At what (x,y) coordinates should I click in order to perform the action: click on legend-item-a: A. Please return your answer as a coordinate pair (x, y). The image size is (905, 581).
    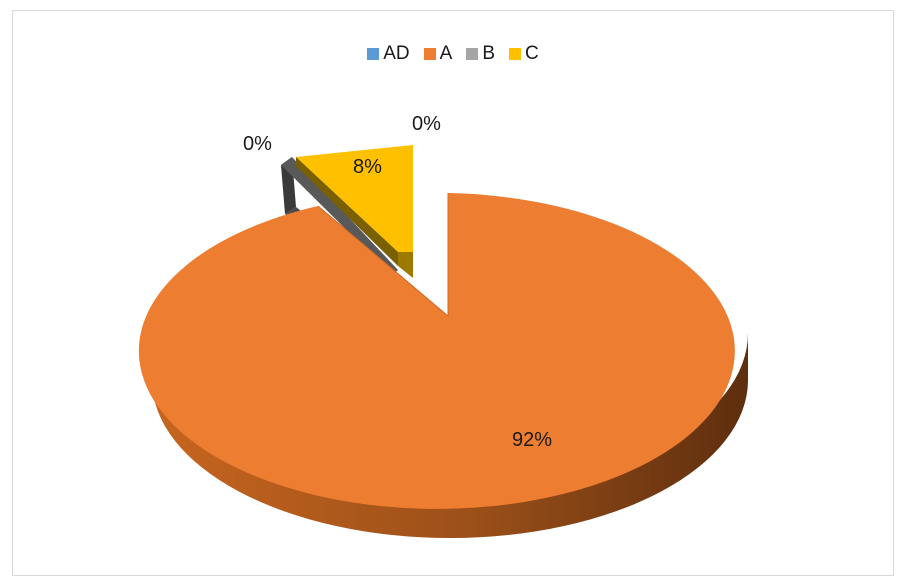
    Looking at the image, I should click on (438, 54).